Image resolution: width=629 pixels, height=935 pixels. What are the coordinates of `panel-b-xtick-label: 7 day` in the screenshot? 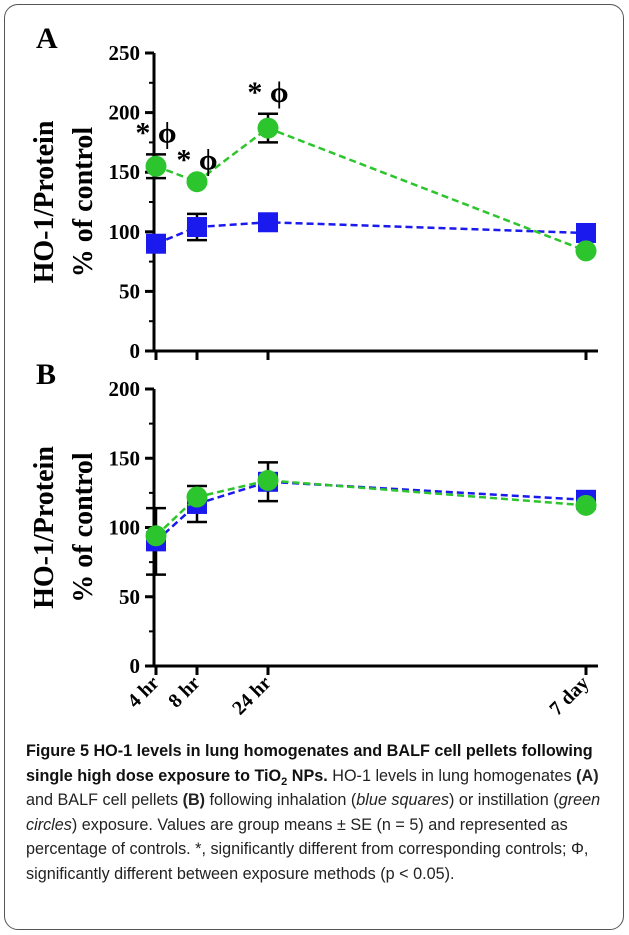 It's located at (569, 696).